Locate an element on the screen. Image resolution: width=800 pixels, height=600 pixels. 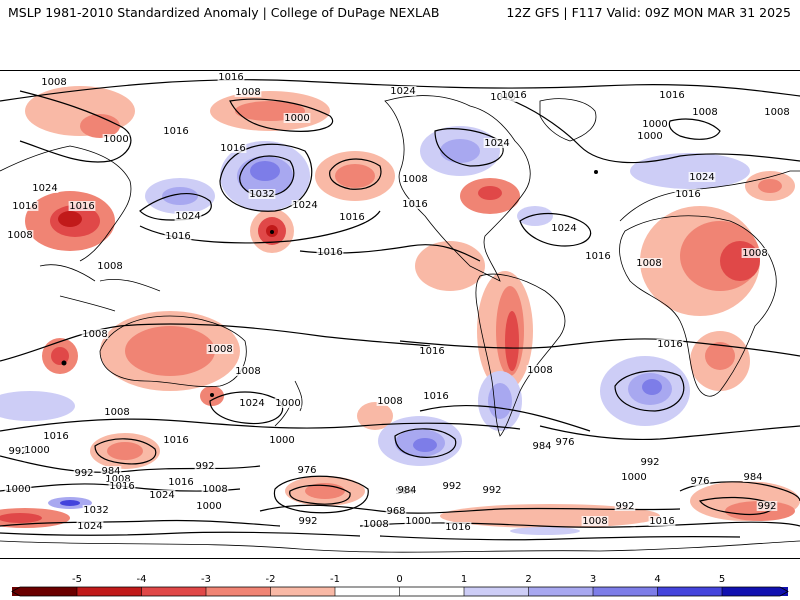
coastline-australia is located at coordinates (173, 351).